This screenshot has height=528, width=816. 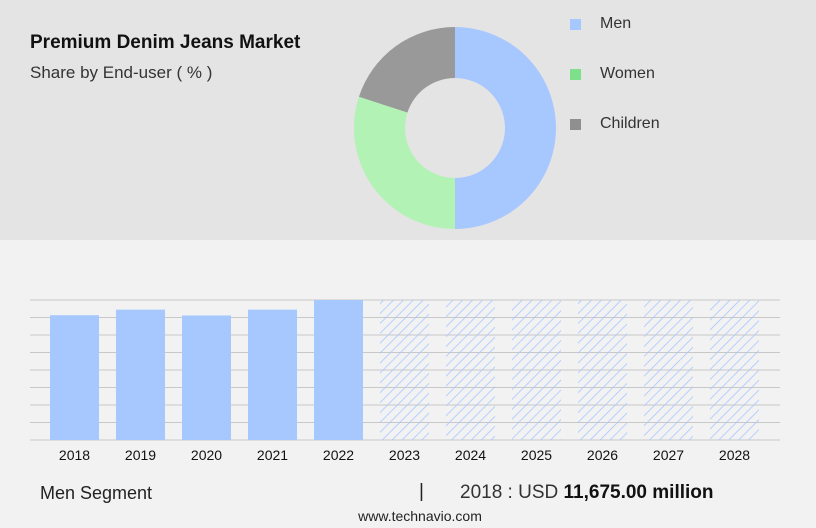 I want to click on footer-year-label: 2018 : USD, so click(x=509, y=492).